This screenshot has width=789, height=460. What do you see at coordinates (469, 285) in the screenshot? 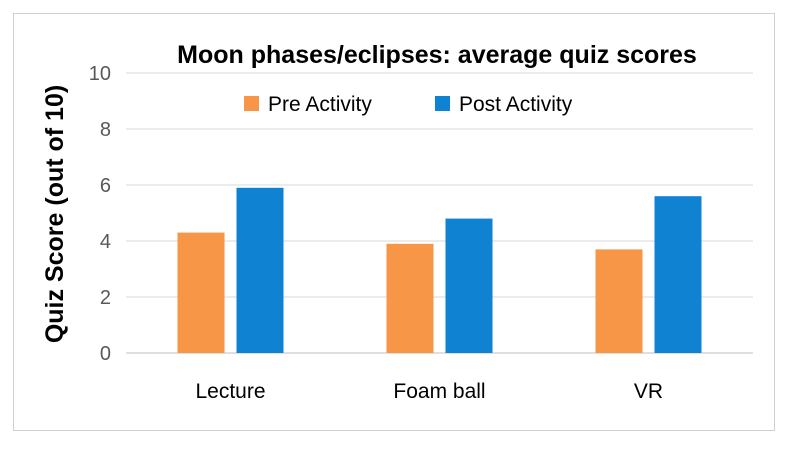
I see `bar-post-foam-ball` at bounding box center [469, 285].